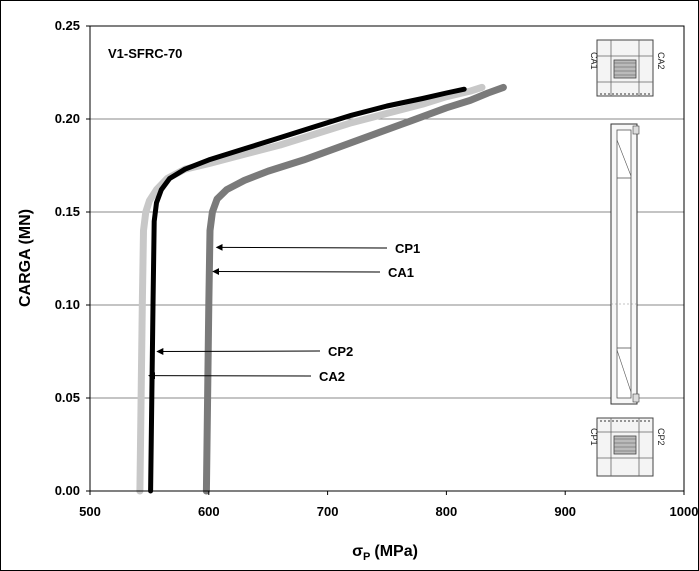  I want to click on top-section-diagram, so click(625, 68).